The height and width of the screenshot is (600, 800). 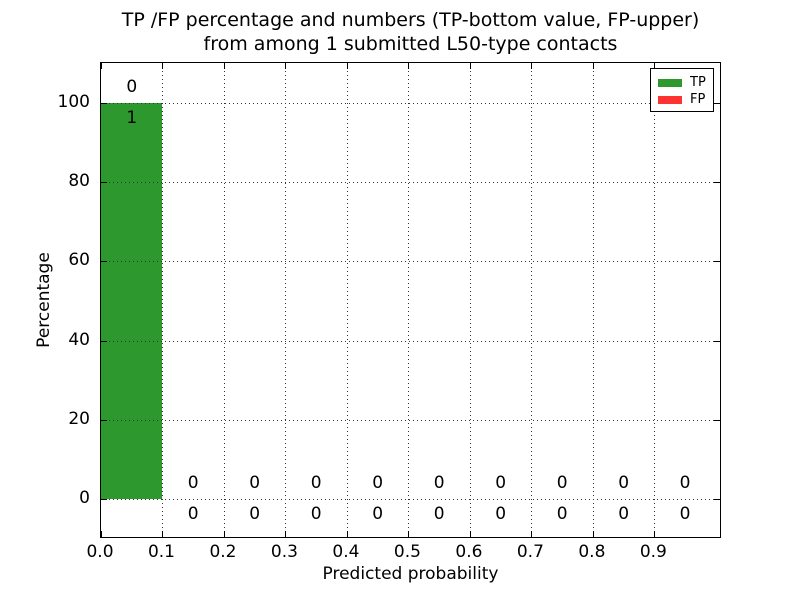 What do you see at coordinates (284, 552) in the screenshot?
I see `x-tick-label: 0.3` at bounding box center [284, 552].